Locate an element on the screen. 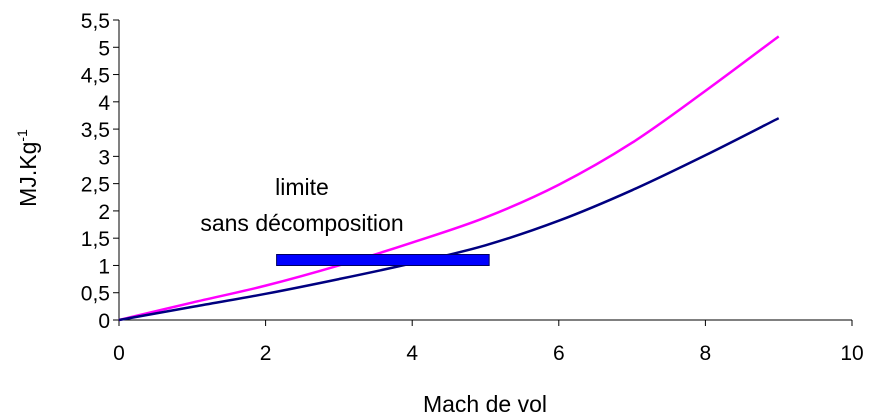 This screenshot has height=417, width=872. annotation-line1: limite is located at coordinates (302, 187).